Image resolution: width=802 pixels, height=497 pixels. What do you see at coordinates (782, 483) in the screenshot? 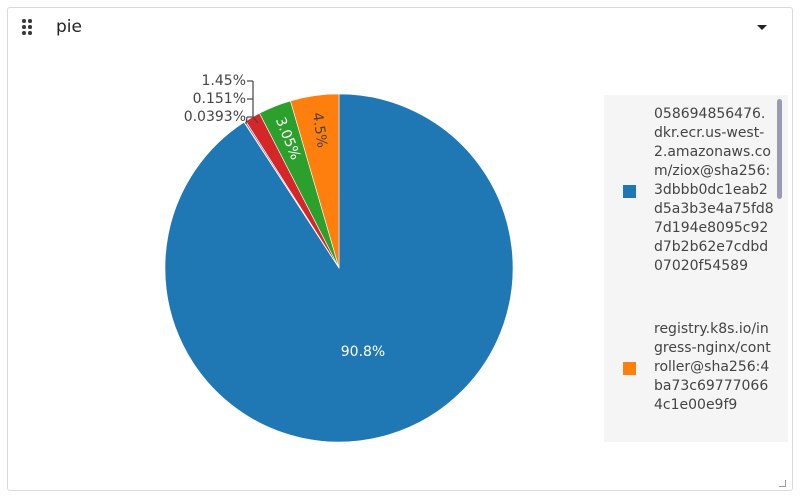
I see `resize-handle-icon` at bounding box center [782, 483].